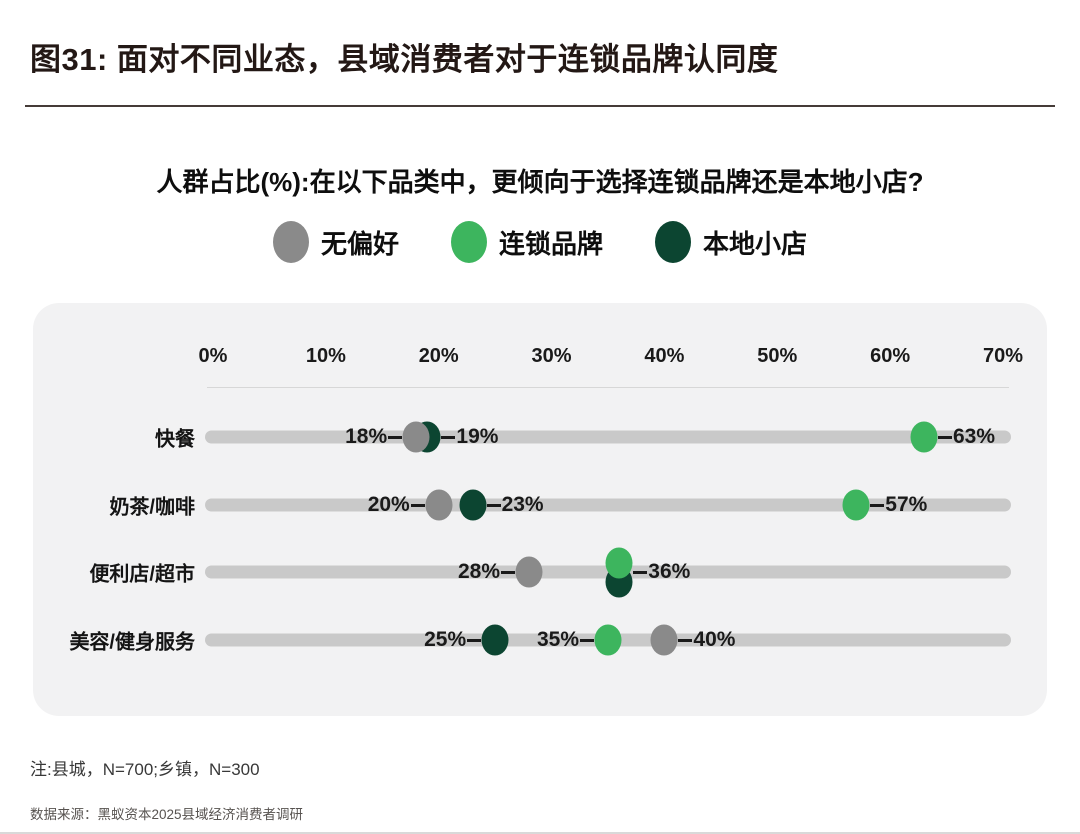 The image size is (1080, 834). I want to click on bottom-divider, so click(540, 833).